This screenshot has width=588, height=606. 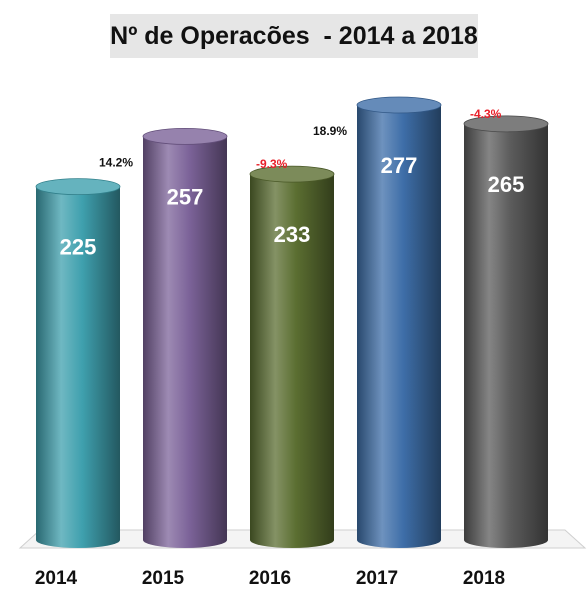 I want to click on change-label: -9.3%, so click(x=272, y=164).